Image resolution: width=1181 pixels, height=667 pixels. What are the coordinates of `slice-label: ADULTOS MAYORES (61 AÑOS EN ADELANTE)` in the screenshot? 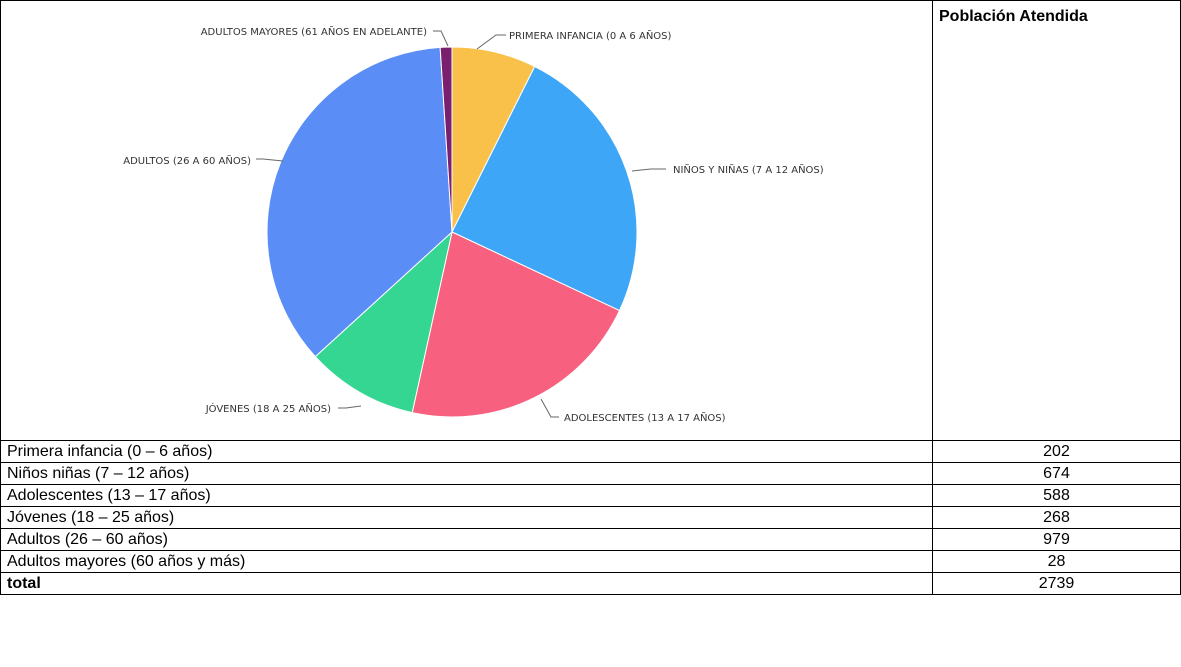 It's located at (314, 31).